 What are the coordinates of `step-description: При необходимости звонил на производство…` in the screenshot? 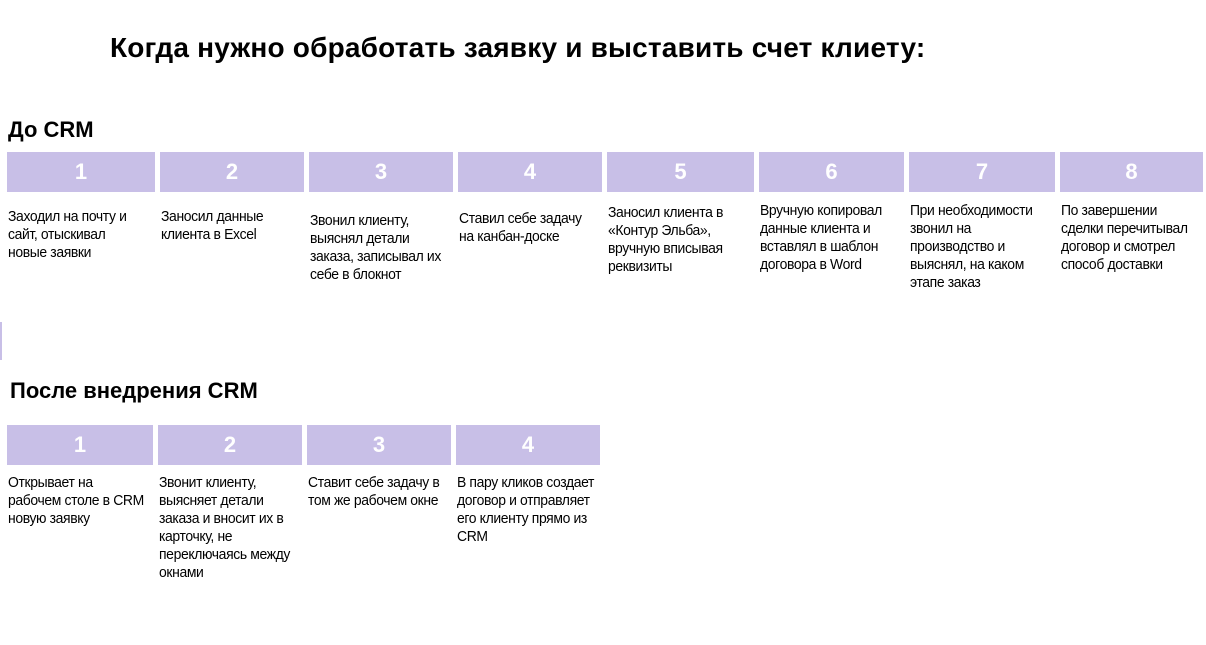 It's located at (971, 246).